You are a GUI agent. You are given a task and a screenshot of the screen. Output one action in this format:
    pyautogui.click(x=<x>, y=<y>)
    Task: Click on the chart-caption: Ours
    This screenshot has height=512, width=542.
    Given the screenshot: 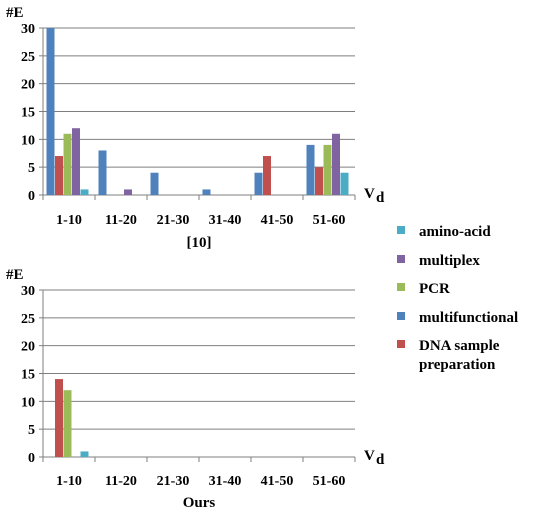 What is the action you would take?
    pyautogui.click(x=199, y=503)
    